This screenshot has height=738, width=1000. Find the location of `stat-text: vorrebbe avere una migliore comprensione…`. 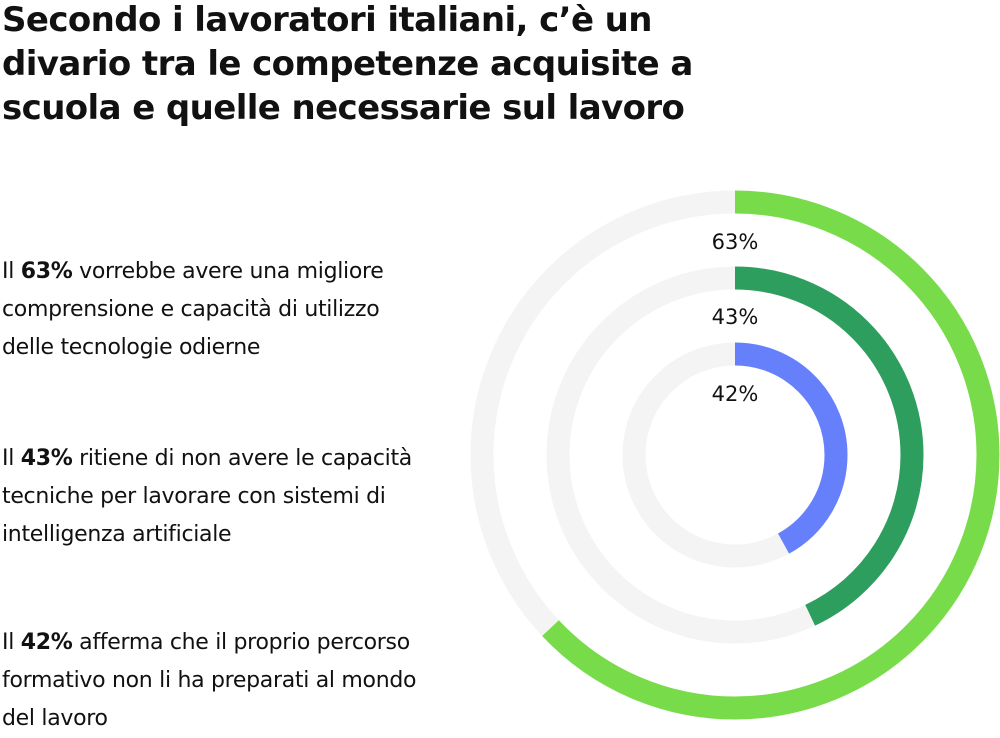

stat-text: vorrebbe avere una migliore comprensione… is located at coordinates (193, 309).